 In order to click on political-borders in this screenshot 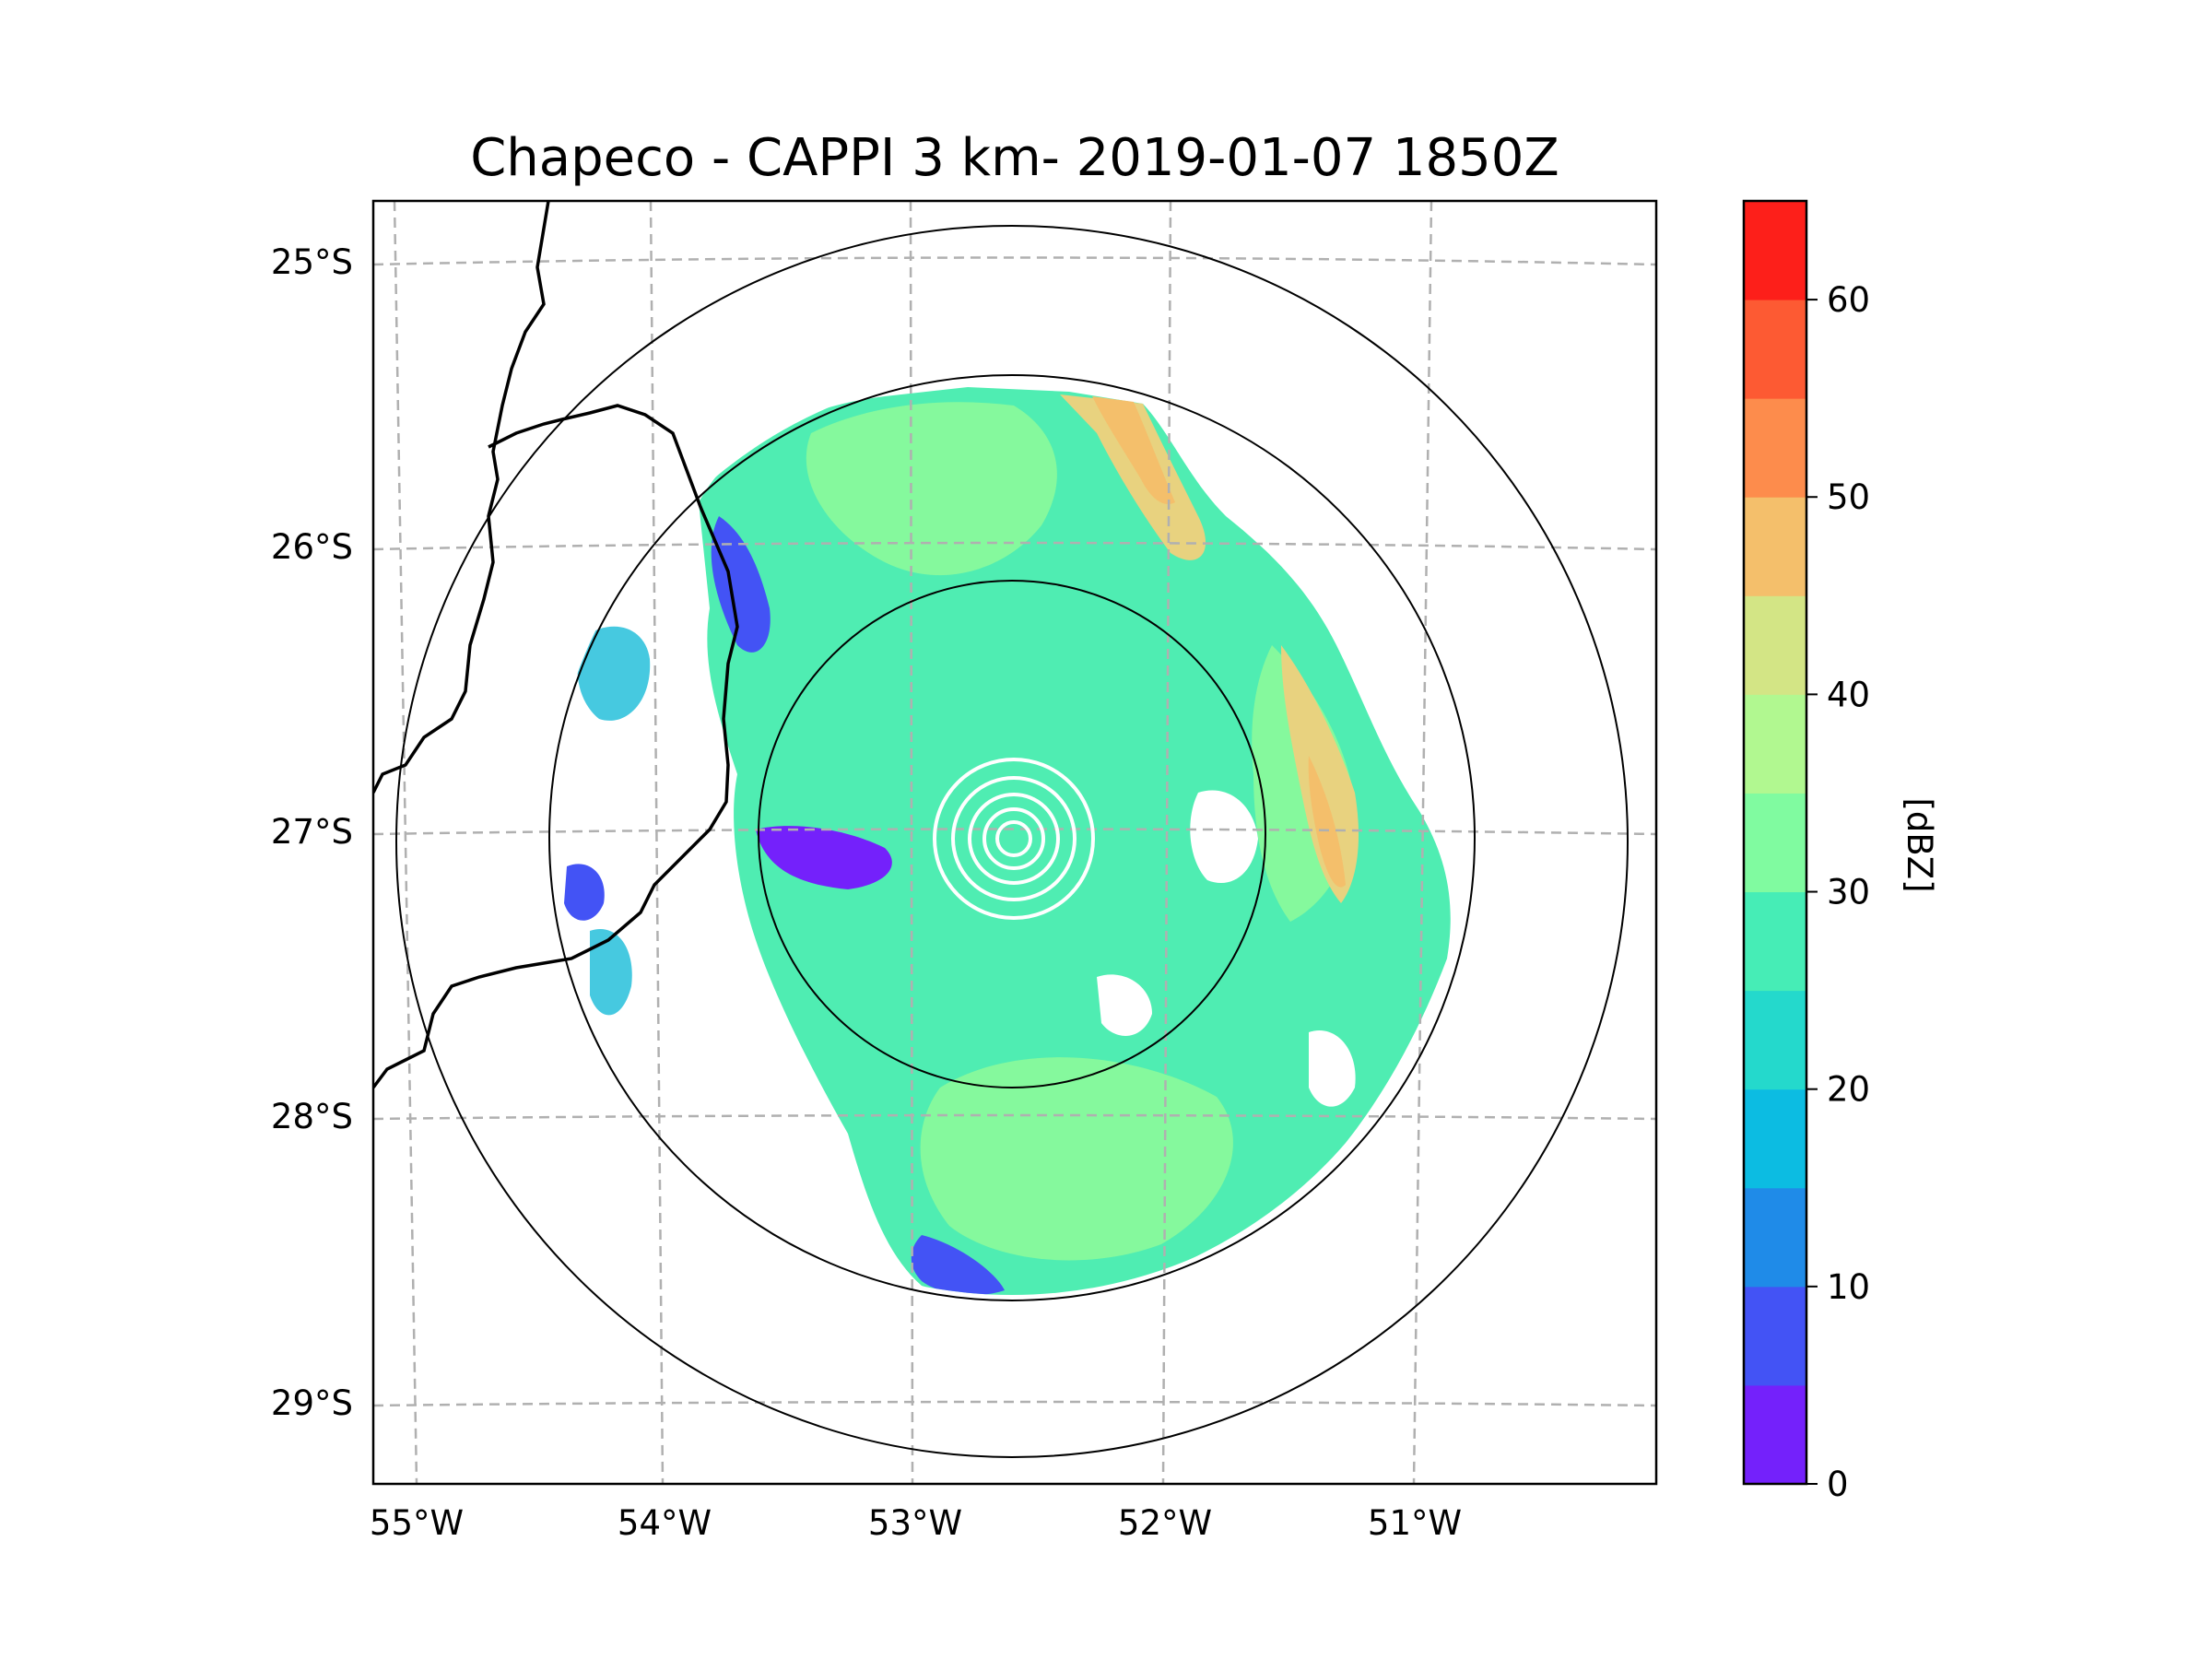, I will do `click(556, 645)`.